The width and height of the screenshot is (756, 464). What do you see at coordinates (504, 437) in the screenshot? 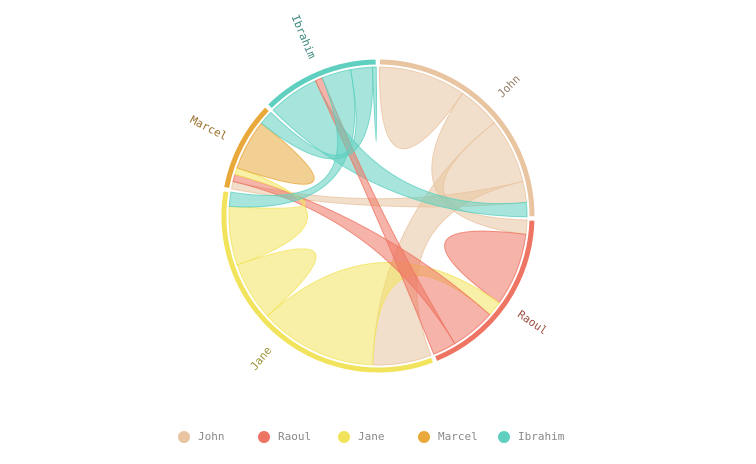
I see `legend-swatch-ibrahim` at bounding box center [504, 437].